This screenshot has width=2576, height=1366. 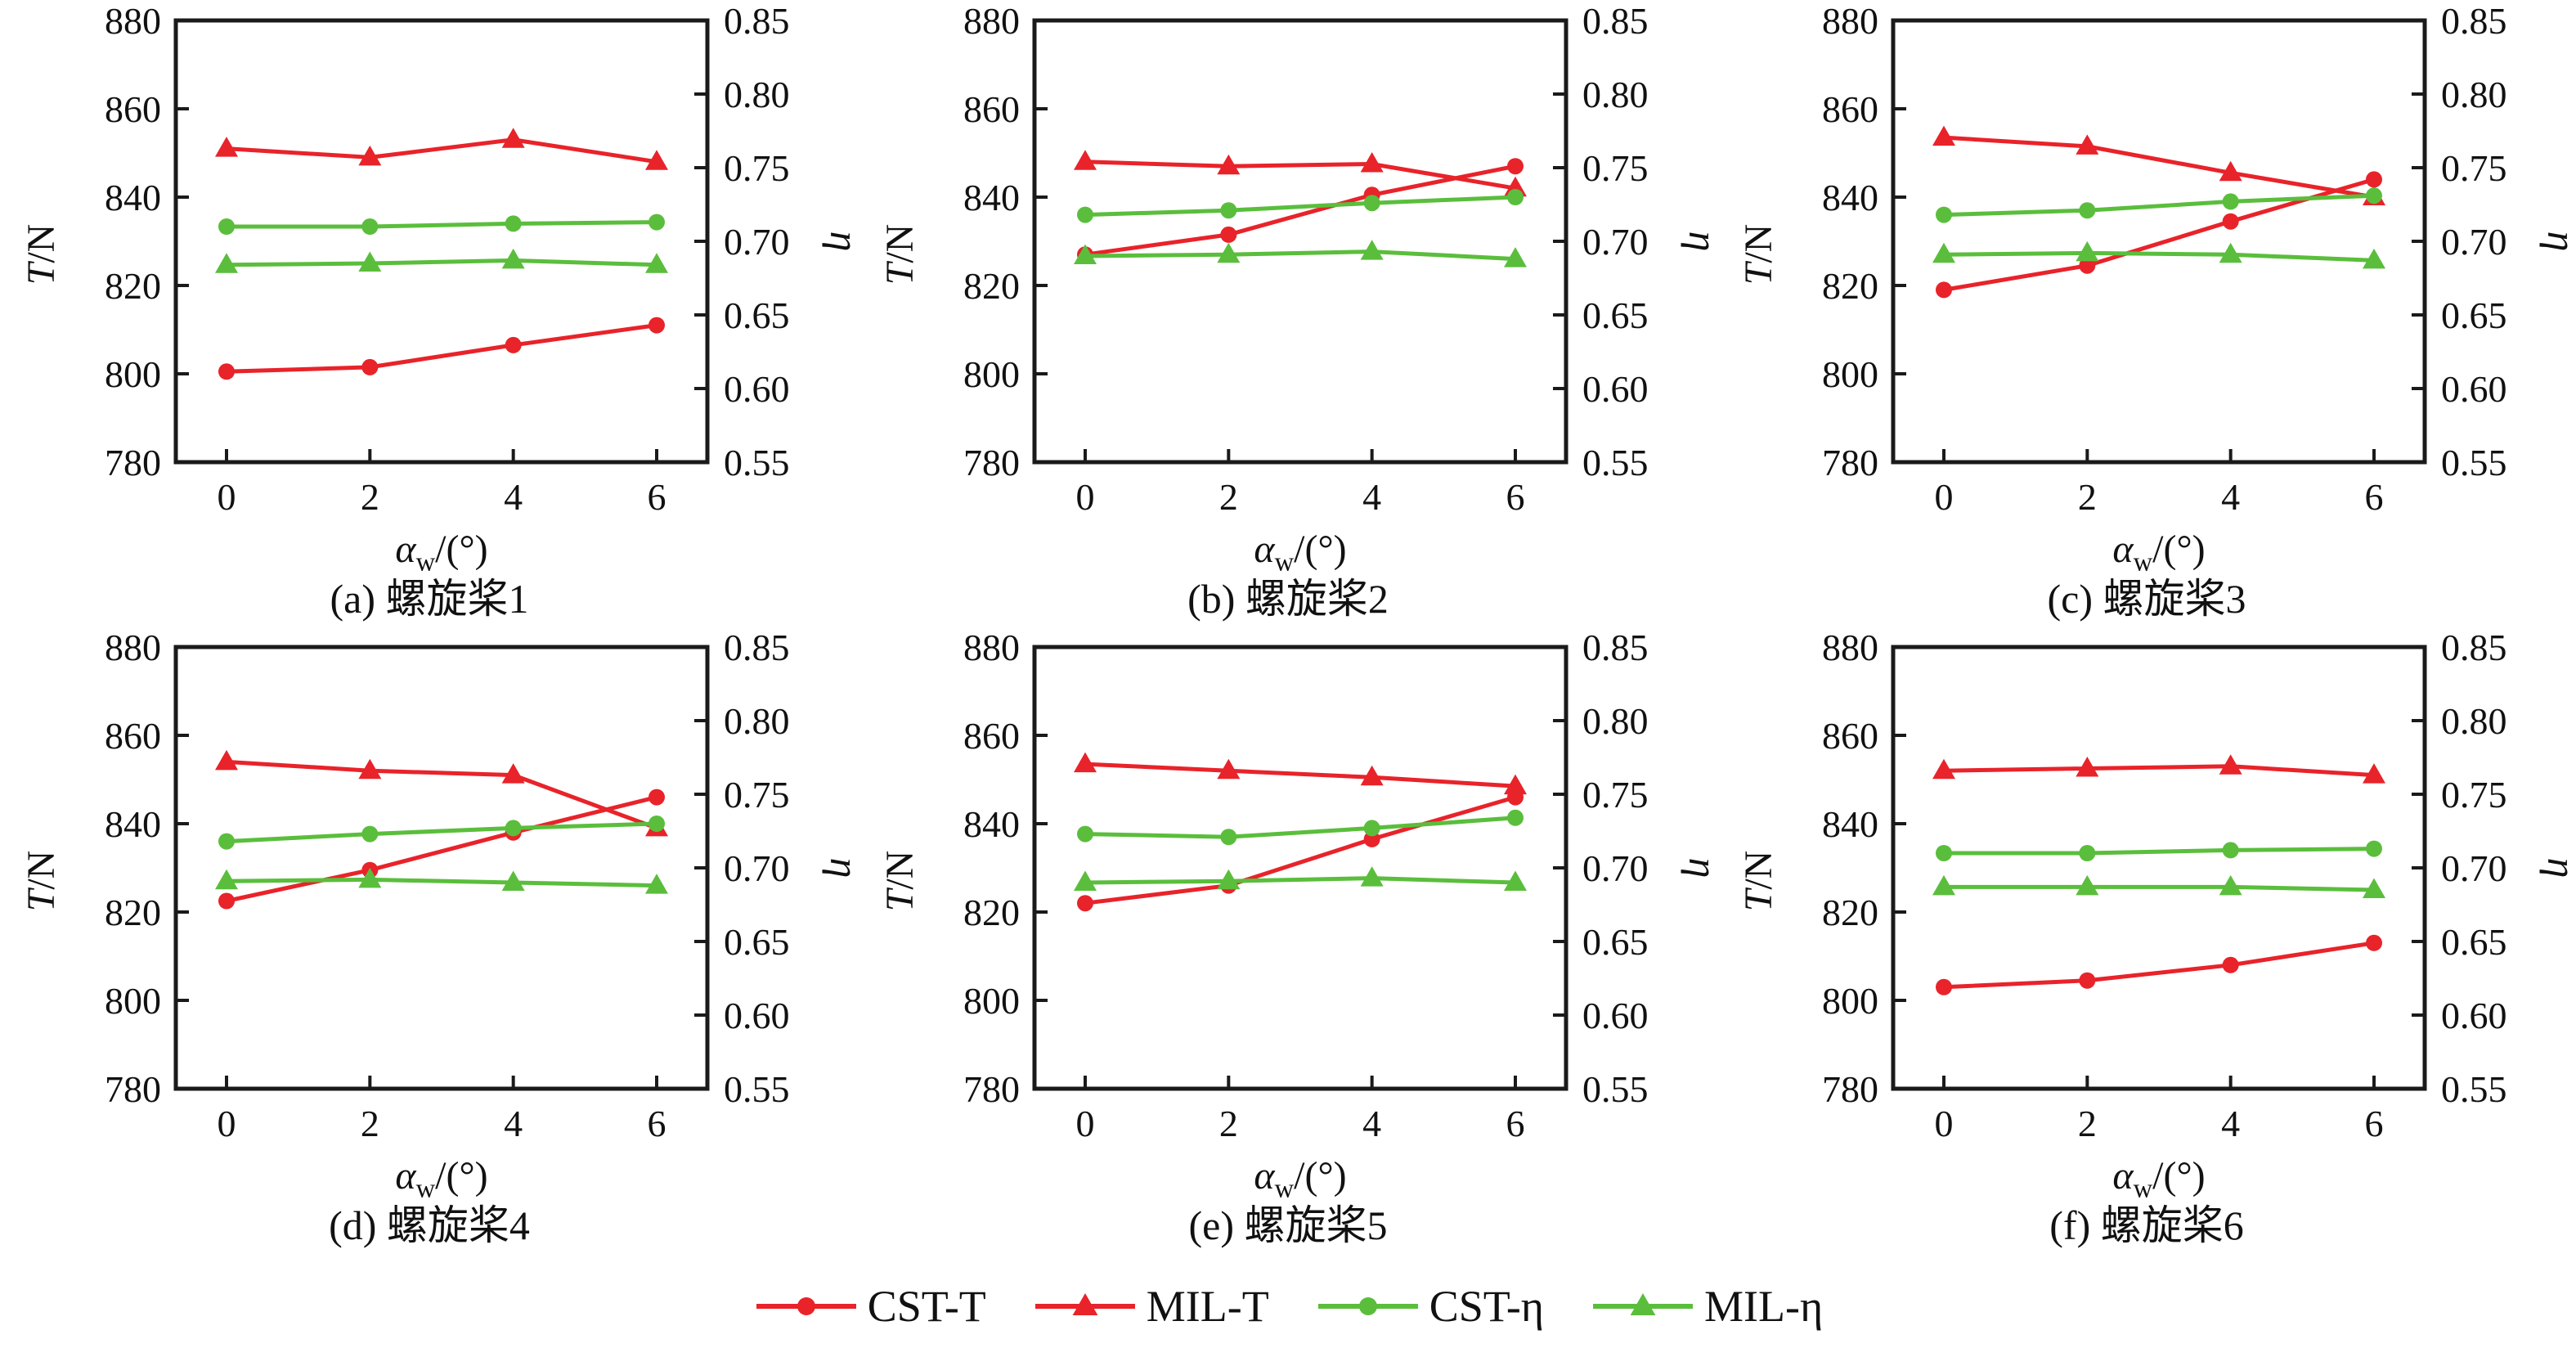 What do you see at coordinates (1707, 1306) in the screenshot?
I see `legend-item-mil-eta: MIL-η` at bounding box center [1707, 1306].